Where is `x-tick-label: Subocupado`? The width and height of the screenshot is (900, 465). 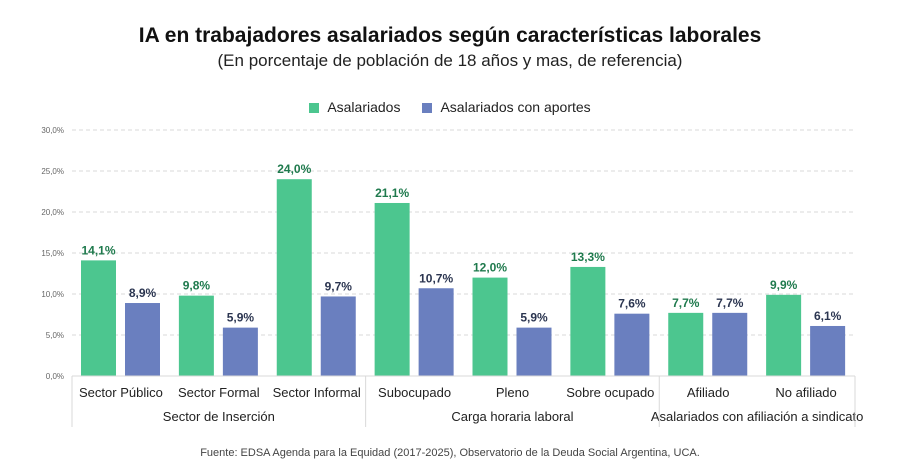 x-tick-label: Subocupado is located at coordinates (414, 392).